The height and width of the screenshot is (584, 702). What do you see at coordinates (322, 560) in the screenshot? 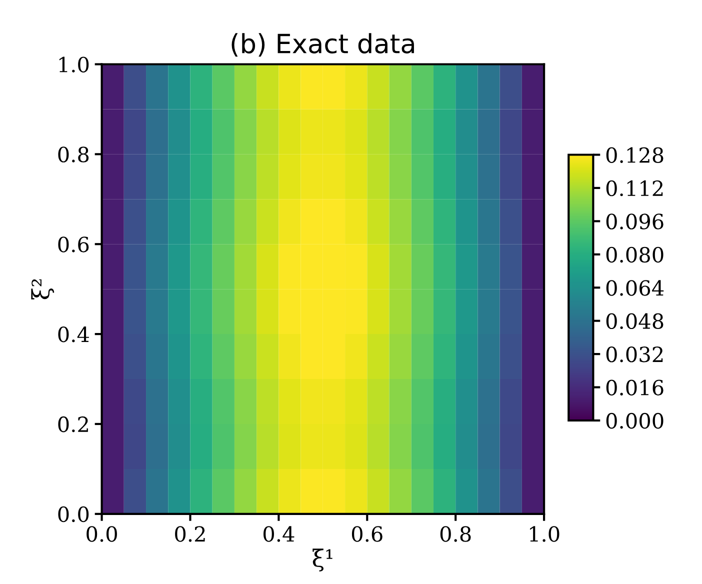
I see `x-axis-title: ξ¹` at bounding box center [322, 560].